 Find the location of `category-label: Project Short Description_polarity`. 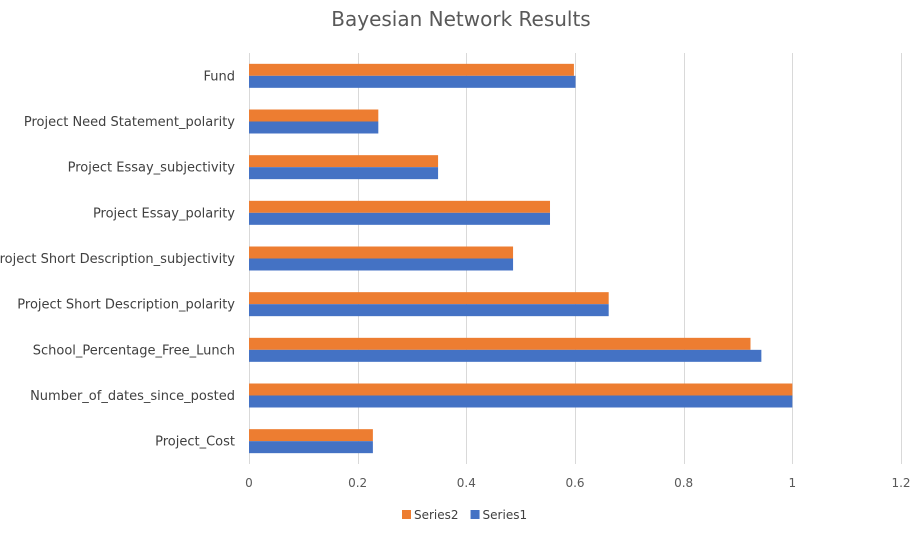

category-label: Project Short Description_polarity is located at coordinates (126, 305).